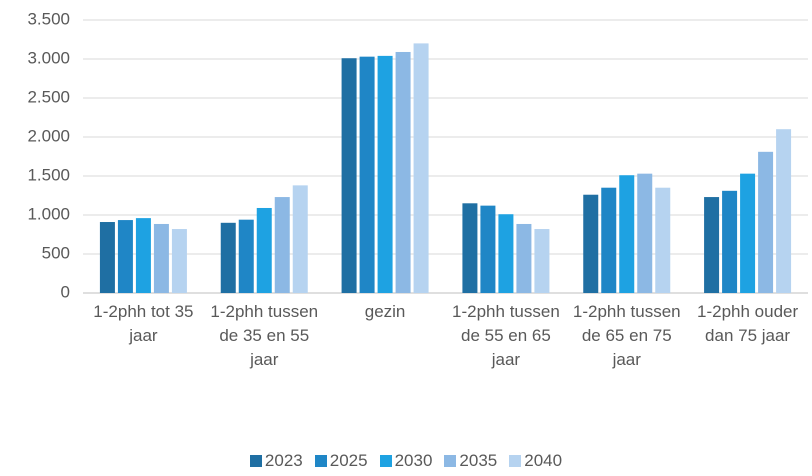  What do you see at coordinates (264, 335) in the screenshot?
I see `x-tick-label: 1-2phh tussen de 35 en 55 jaar` at bounding box center [264, 335].